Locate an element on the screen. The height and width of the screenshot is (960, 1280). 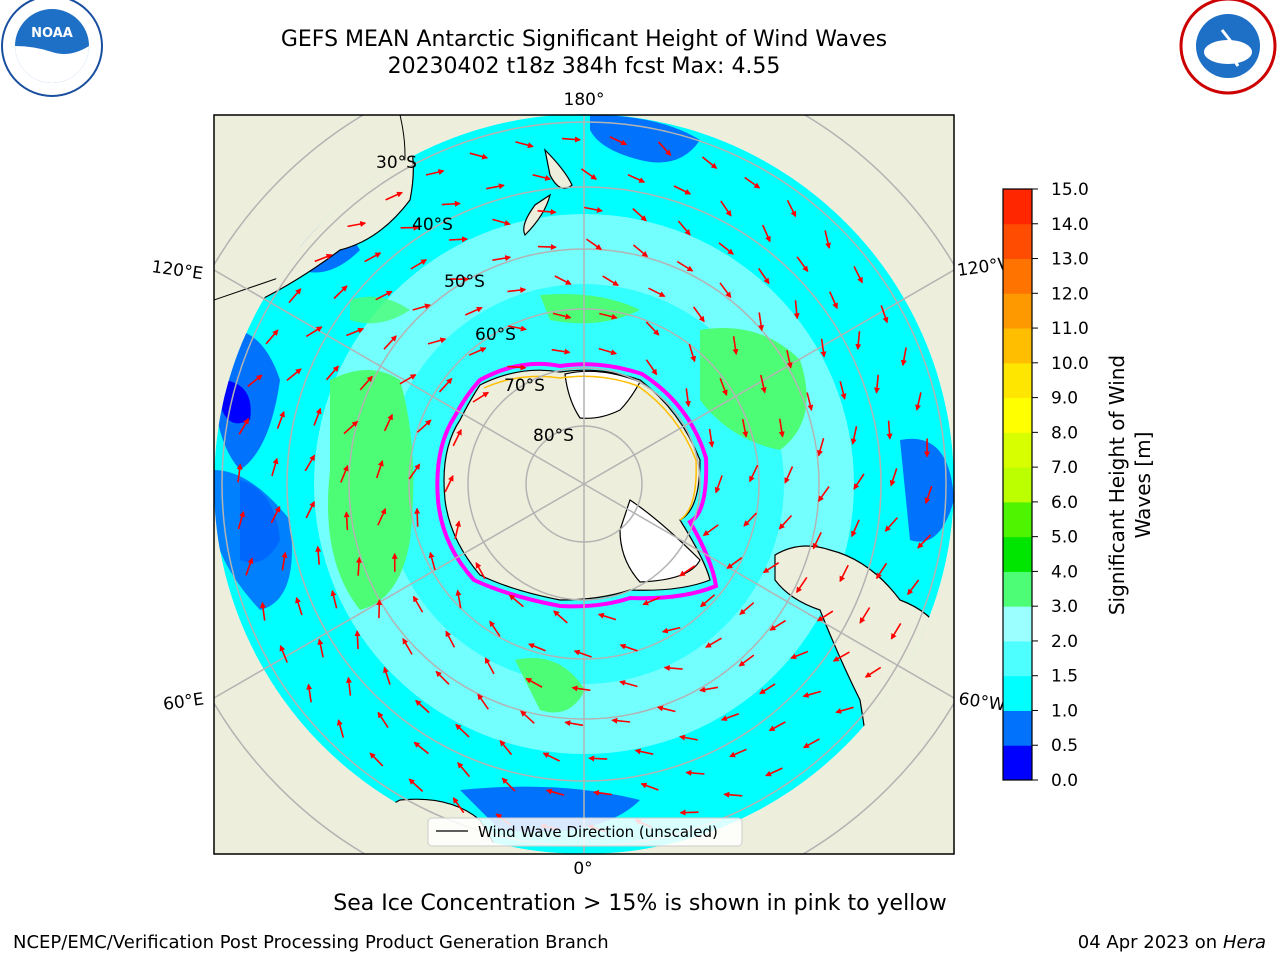
lon-label-120e: 120°E is located at coordinates (177, 270).